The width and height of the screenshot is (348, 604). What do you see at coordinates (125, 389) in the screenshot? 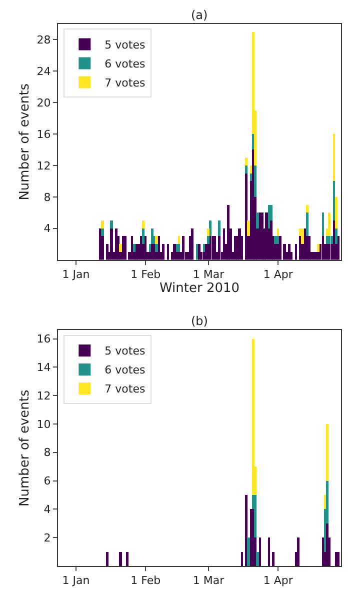
I see `legend-label: 7 votes` at bounding box center [125, 389].